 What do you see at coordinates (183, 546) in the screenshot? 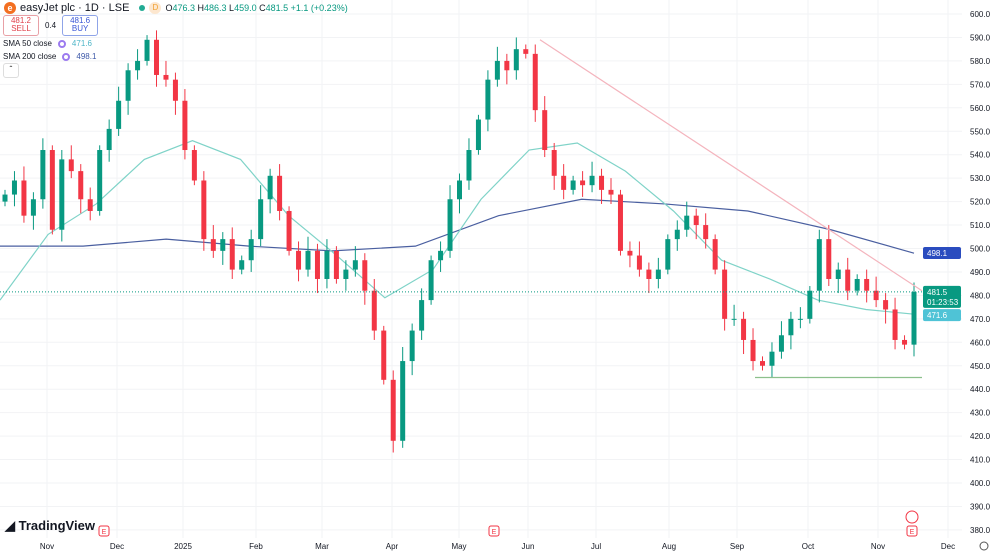
I see `x-tick-label: 2025` at bounding box center [183, 546].